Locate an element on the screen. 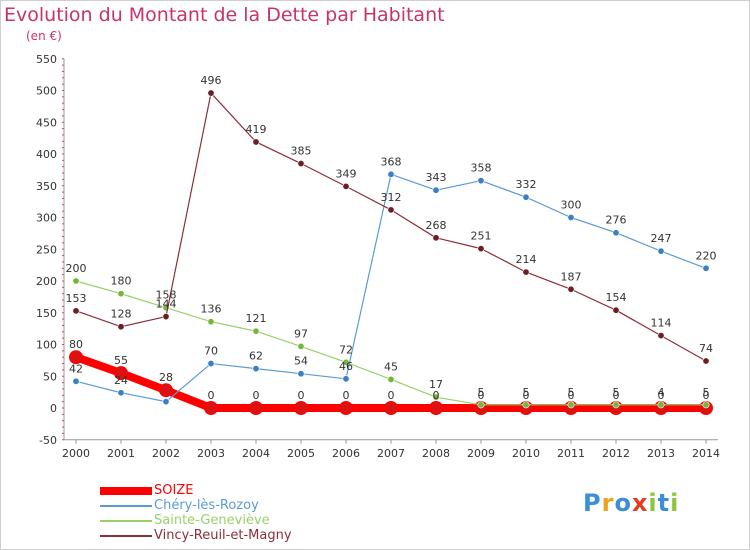 The image size is (750, 550). data-label: 70 is located at coordinates (211, 351).